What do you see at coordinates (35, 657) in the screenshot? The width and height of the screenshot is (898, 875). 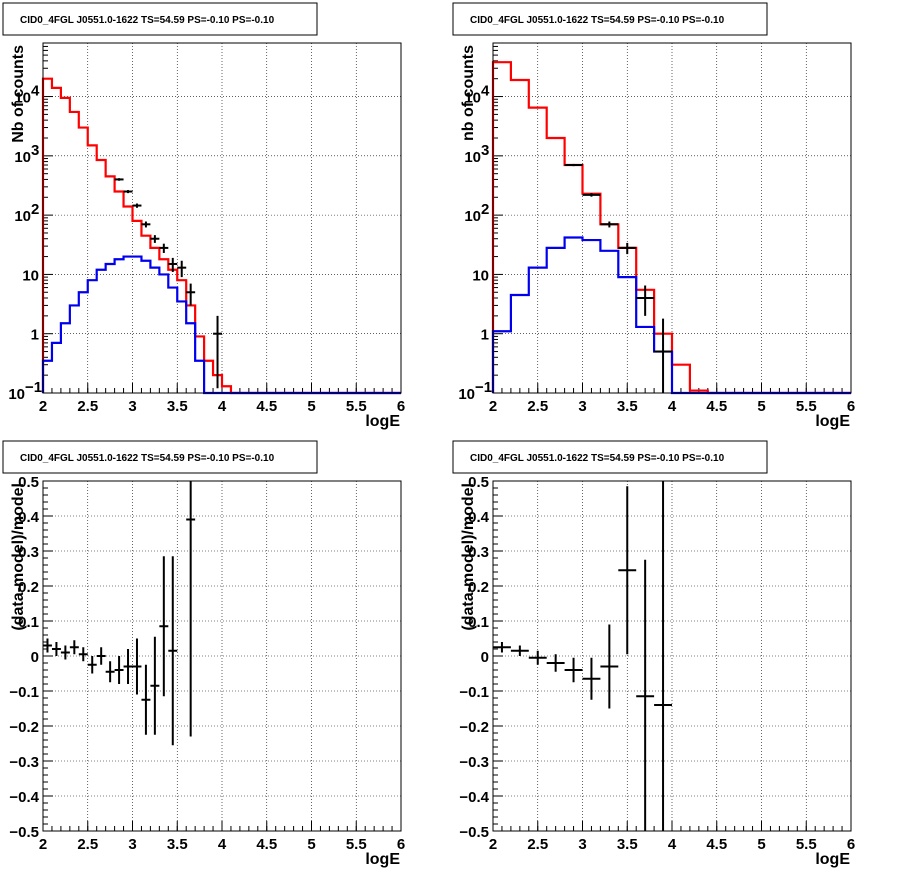 I see `y-tick-label: 0` at bounding box center [35, 657].